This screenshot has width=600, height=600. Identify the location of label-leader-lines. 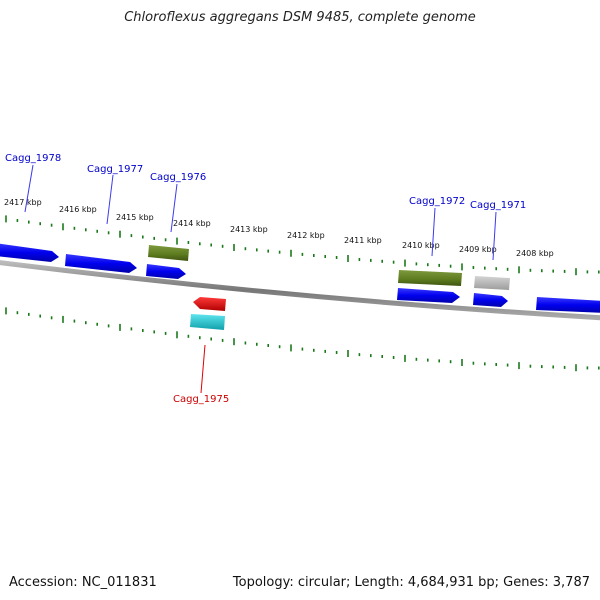
(260, 212).